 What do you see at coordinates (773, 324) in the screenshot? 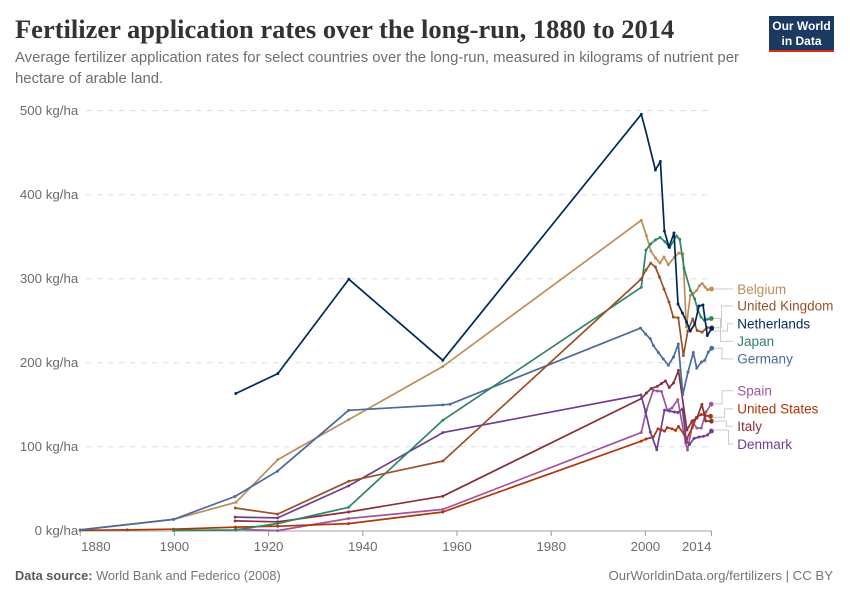
I see `svg-text: Netherlands` at bounding box center [773, 324].